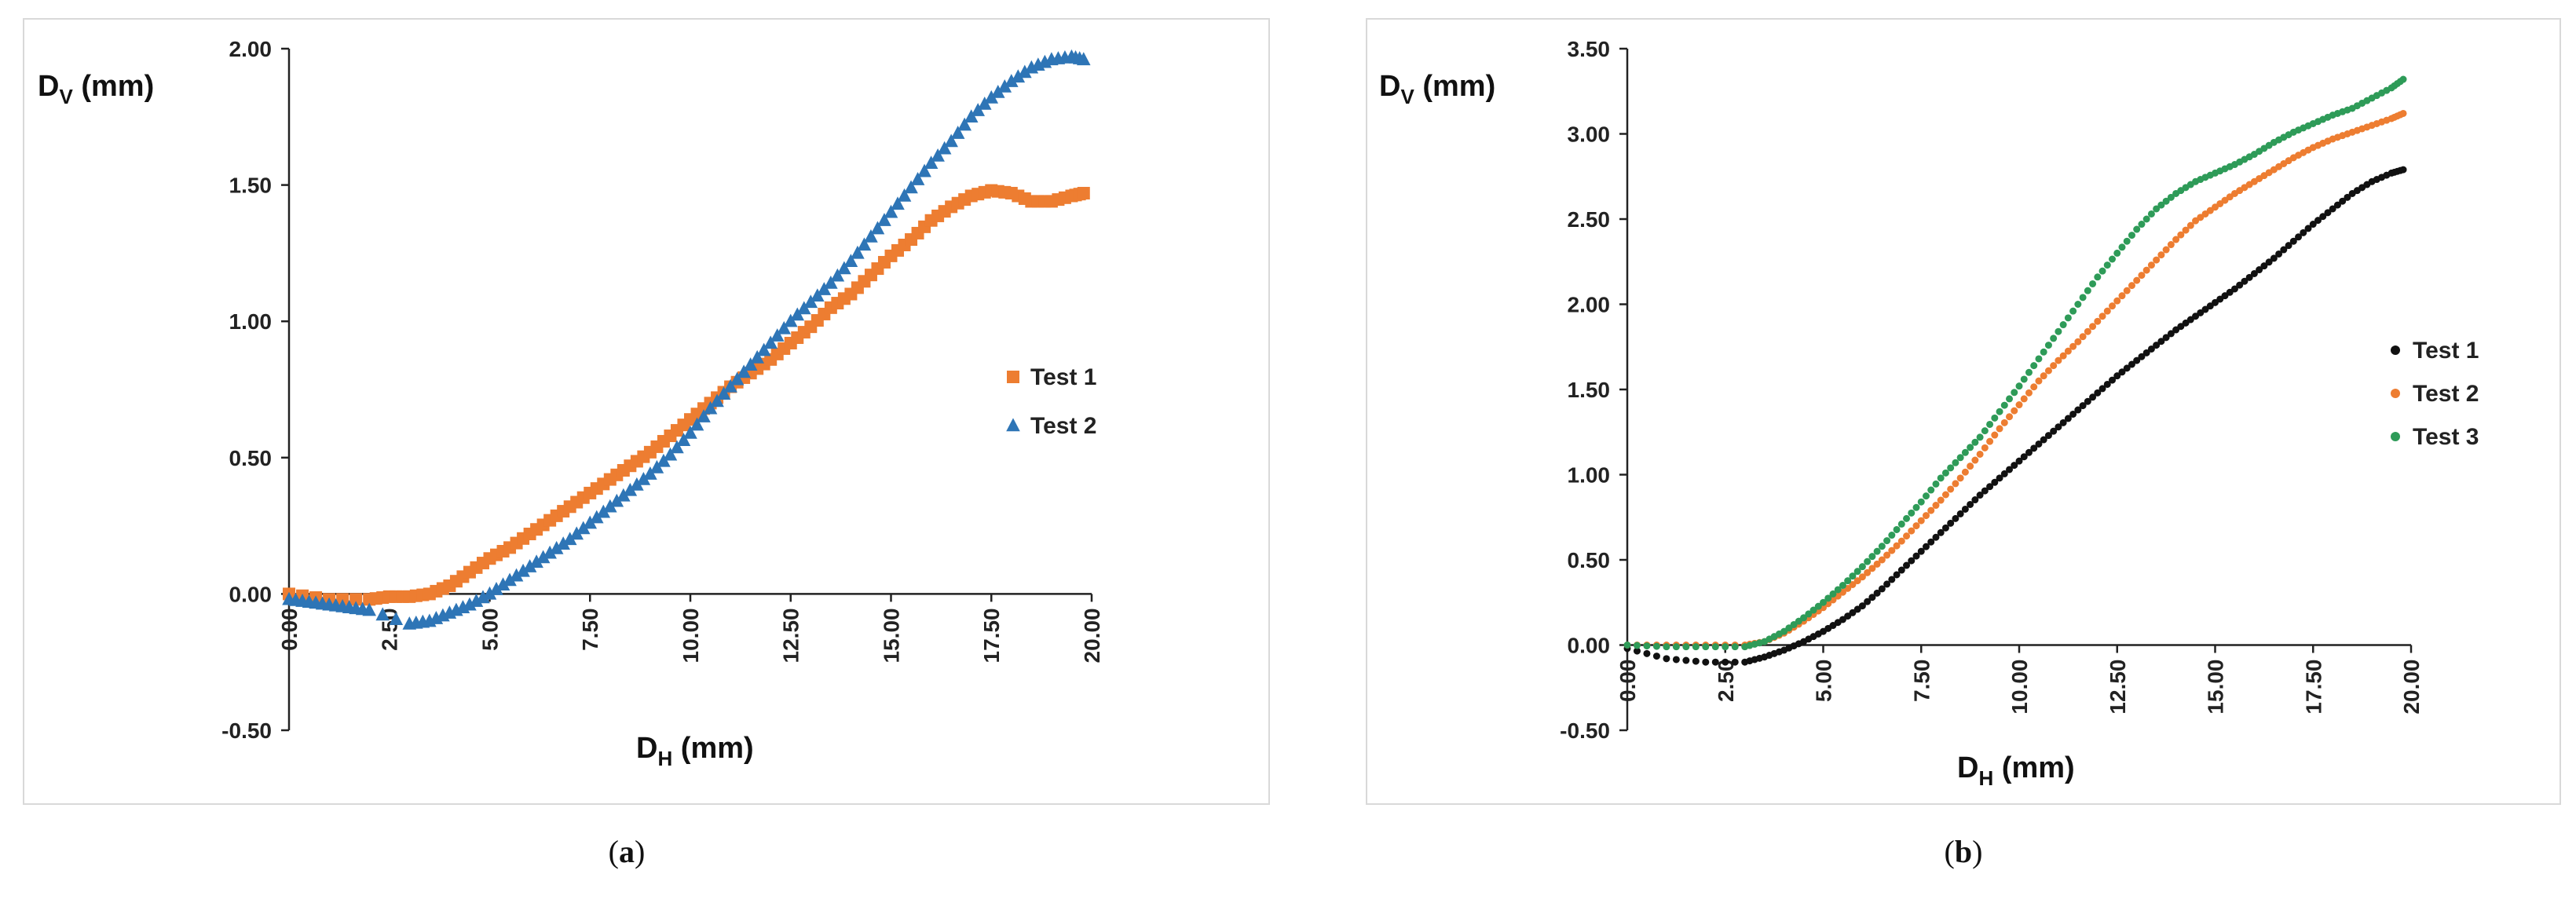 Image resolution: width=2576 pixels, height=903 pixels. Describe the element at coordinates (1092, 636) in the screenshot. I see `x-tick-label: 20.00` at that location.